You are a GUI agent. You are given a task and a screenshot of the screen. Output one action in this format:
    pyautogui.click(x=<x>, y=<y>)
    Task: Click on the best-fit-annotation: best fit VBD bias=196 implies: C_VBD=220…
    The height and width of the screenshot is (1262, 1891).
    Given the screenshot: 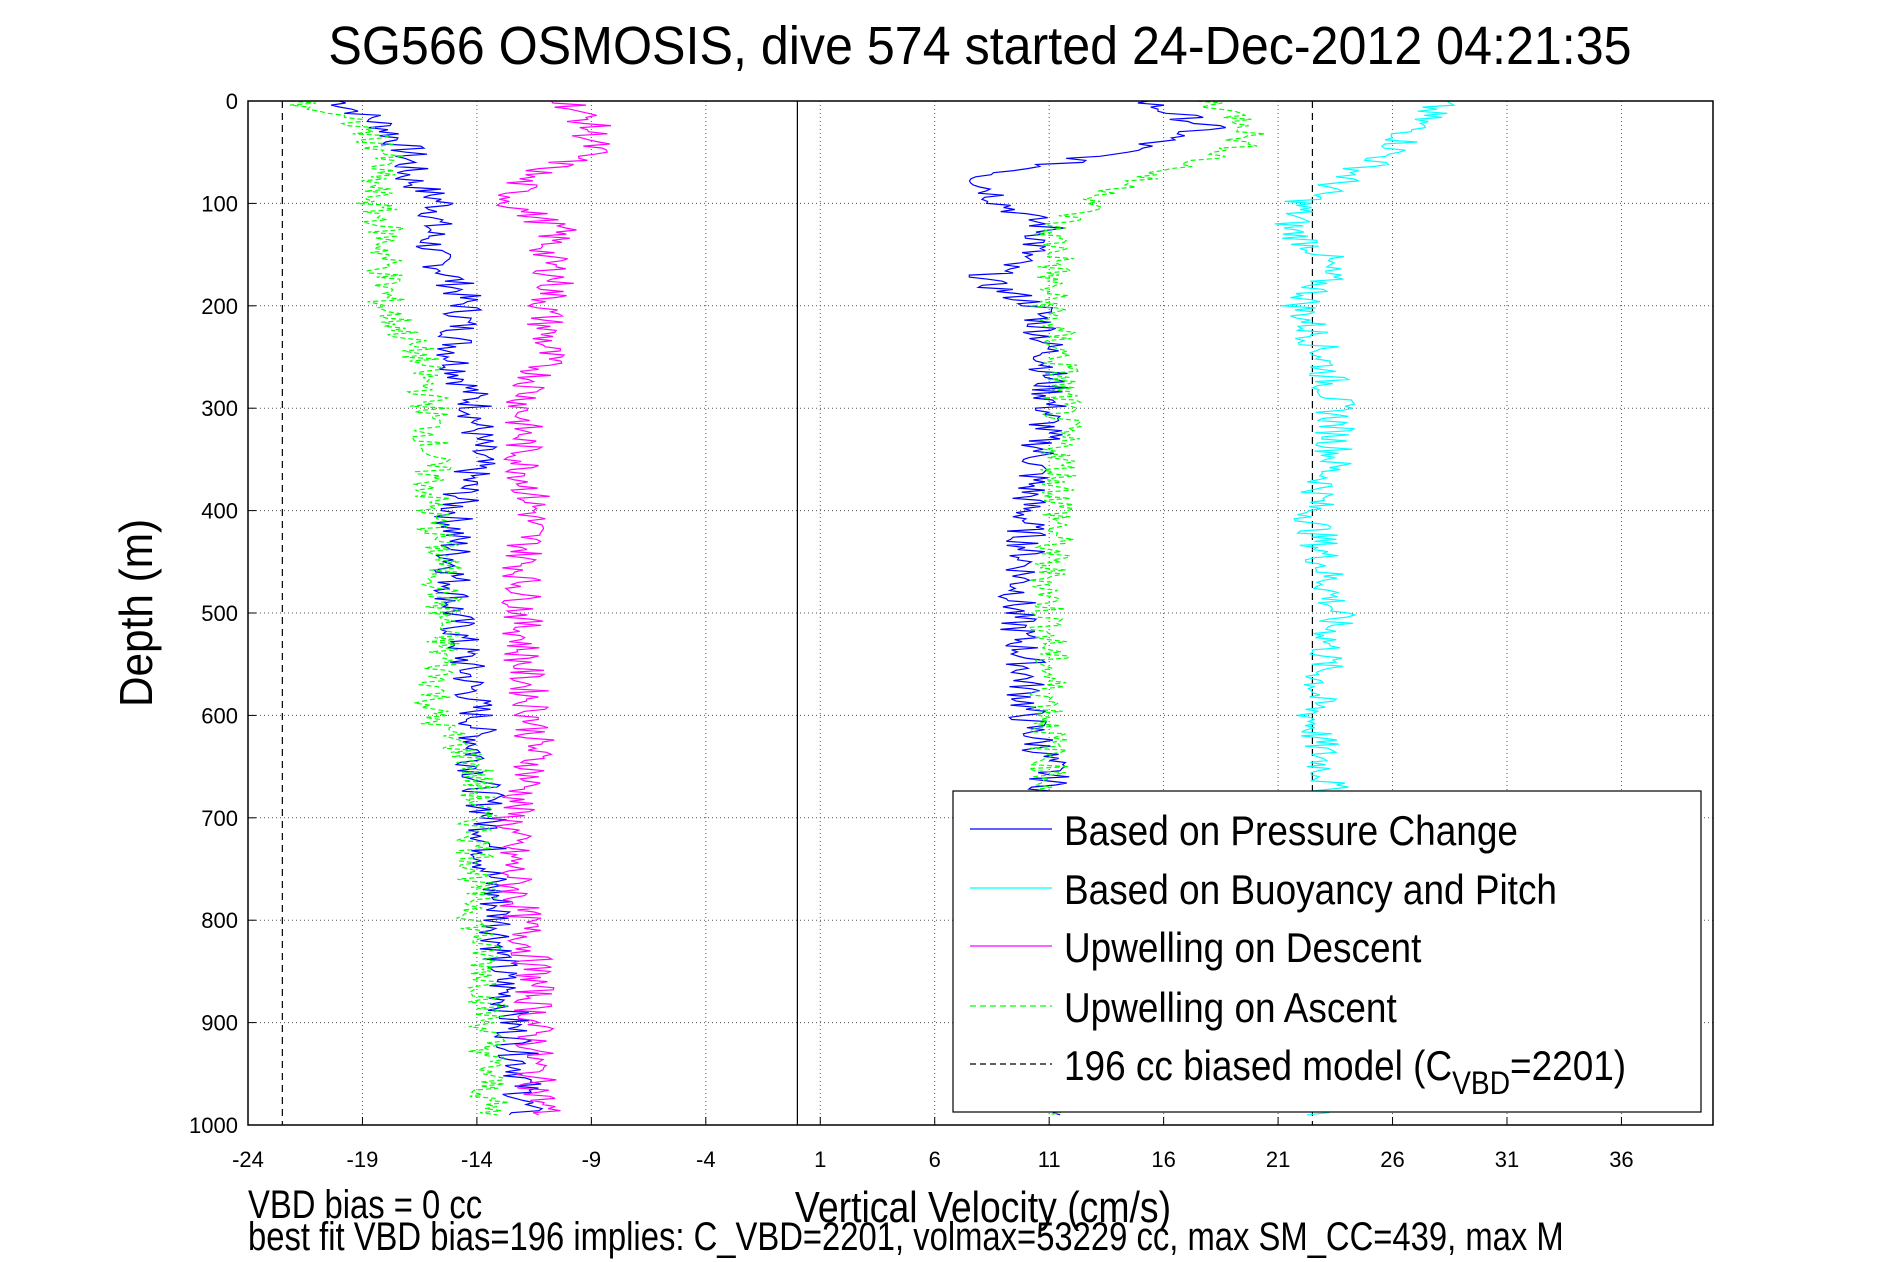 What is the action you would take?
    pyautogui.click(x=906, y=1236)
    